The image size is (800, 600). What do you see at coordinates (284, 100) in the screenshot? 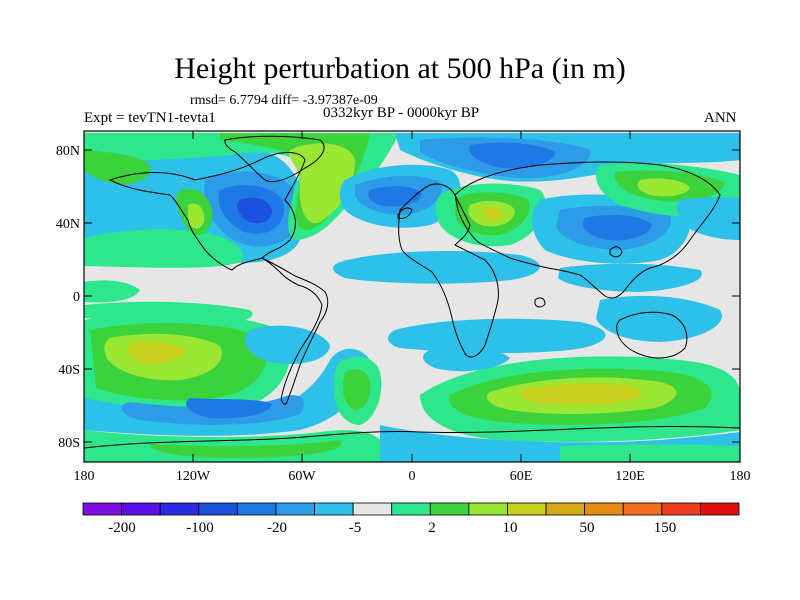
I see `rmsd-diff-stats: rmsd= 6.7794 diff= -3.97387e-09` at bounding box center [284, 100].